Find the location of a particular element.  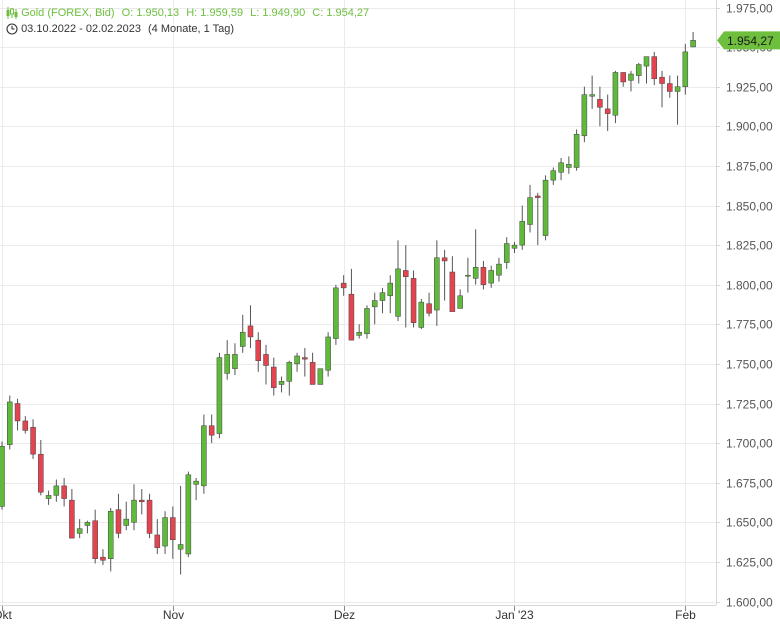

candlestick-icon is located at coordinates (12, 13).